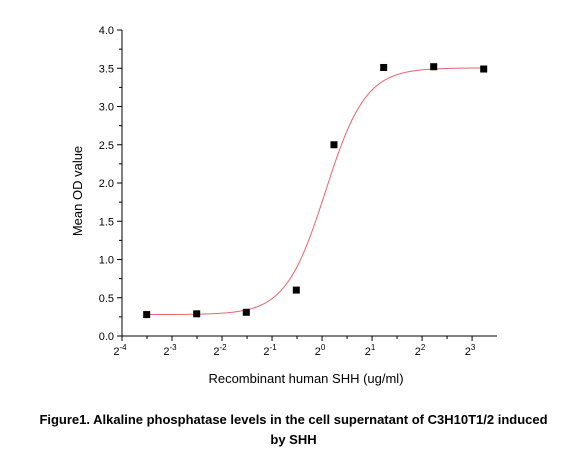 The image size is (587, 459). What do you see at coordinates (420, 350) in the screenshot?
I see `x-tick-label: 22` at bounding box center [420, 350].